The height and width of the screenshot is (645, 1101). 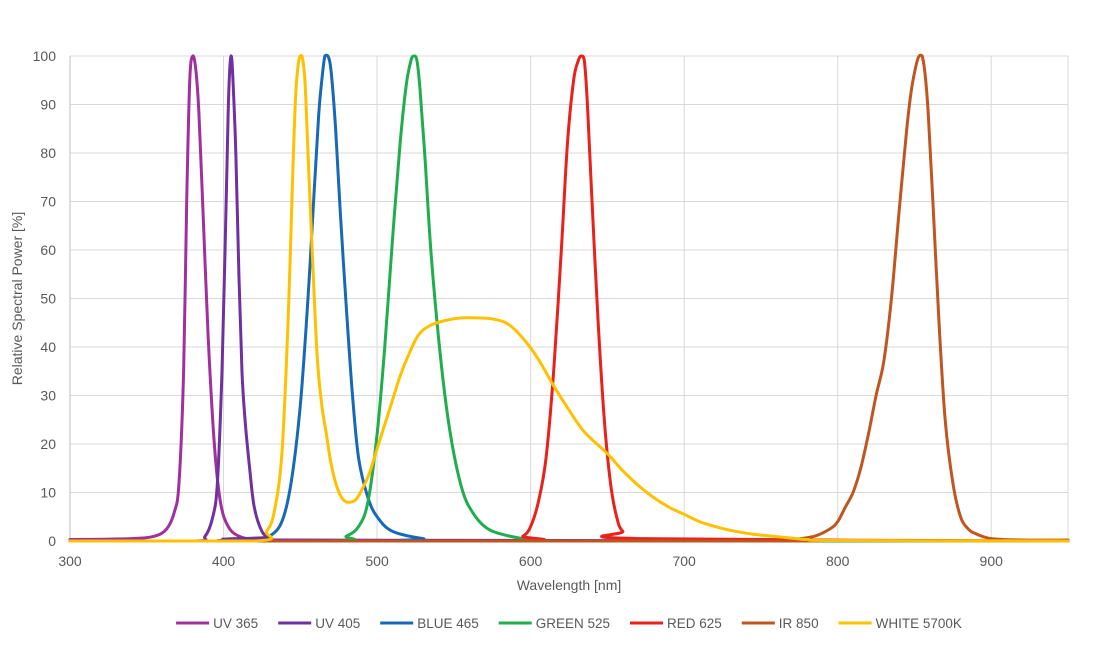 I want to click on legend-label: UV 405, so click(x=337, y=623).